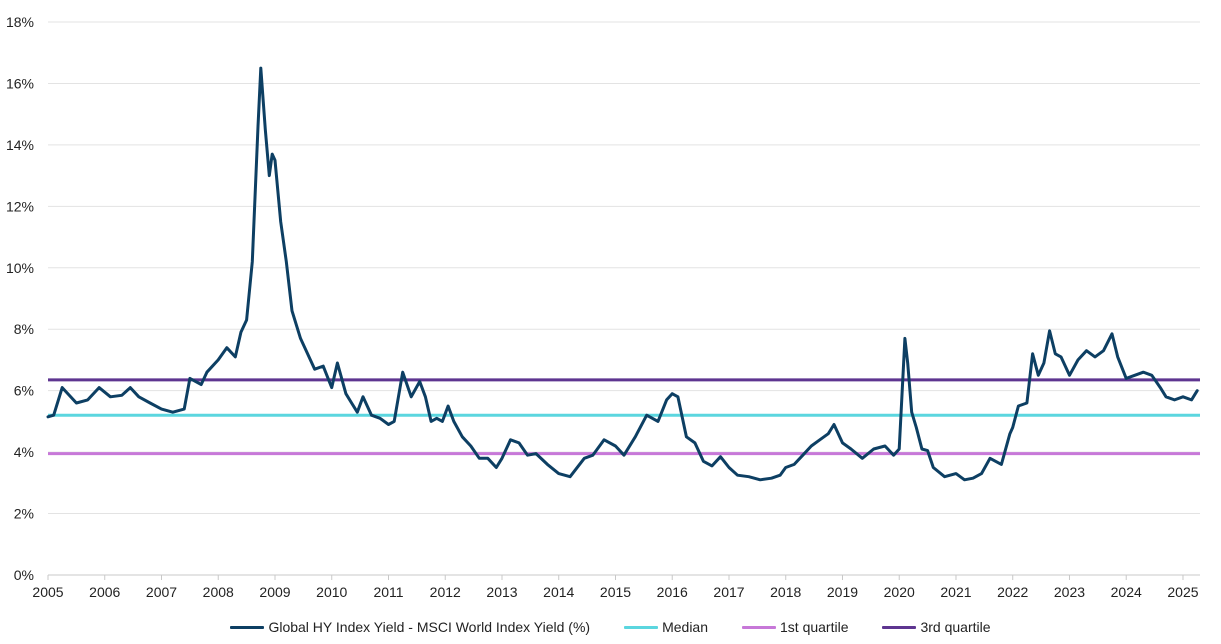 This screenshot has width=1221, height=644. Describe the element at coordinates (104, 592) in the screenshot. I see `x-tick-label: 2006` at that location.